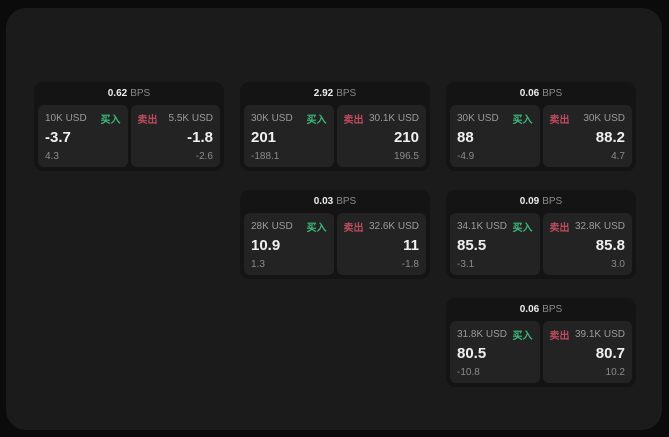  Describe the element at coordinates (264, 138) in the screenshot. I see `buy-price: 201` at that location.